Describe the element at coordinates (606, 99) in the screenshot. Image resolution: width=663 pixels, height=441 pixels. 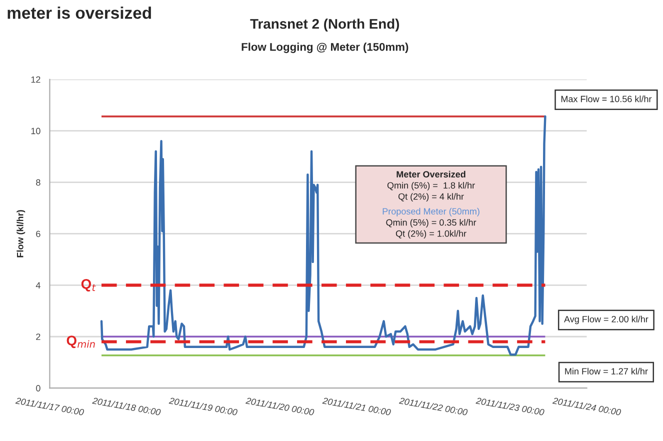
I see `ref-line-label: Max Flow = 10.56 kl/hr` at that location.